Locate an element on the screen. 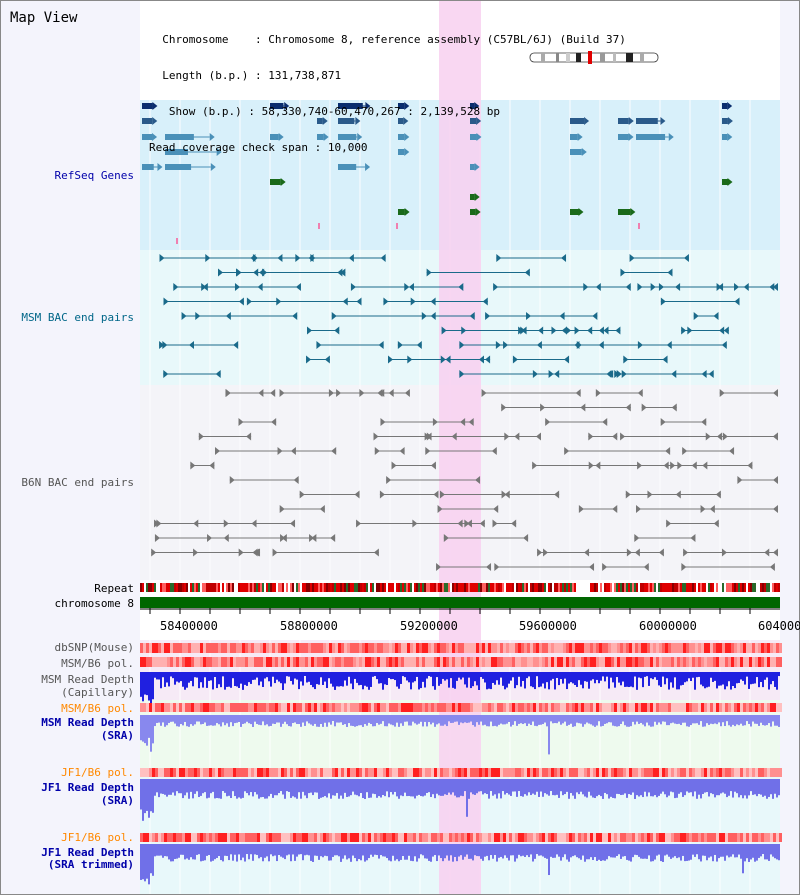 Image resolution: width=800 pixels, height=895 pixels. track-label-msm-bac: MSM BAC end pairs is located at coordinates (77, 317).